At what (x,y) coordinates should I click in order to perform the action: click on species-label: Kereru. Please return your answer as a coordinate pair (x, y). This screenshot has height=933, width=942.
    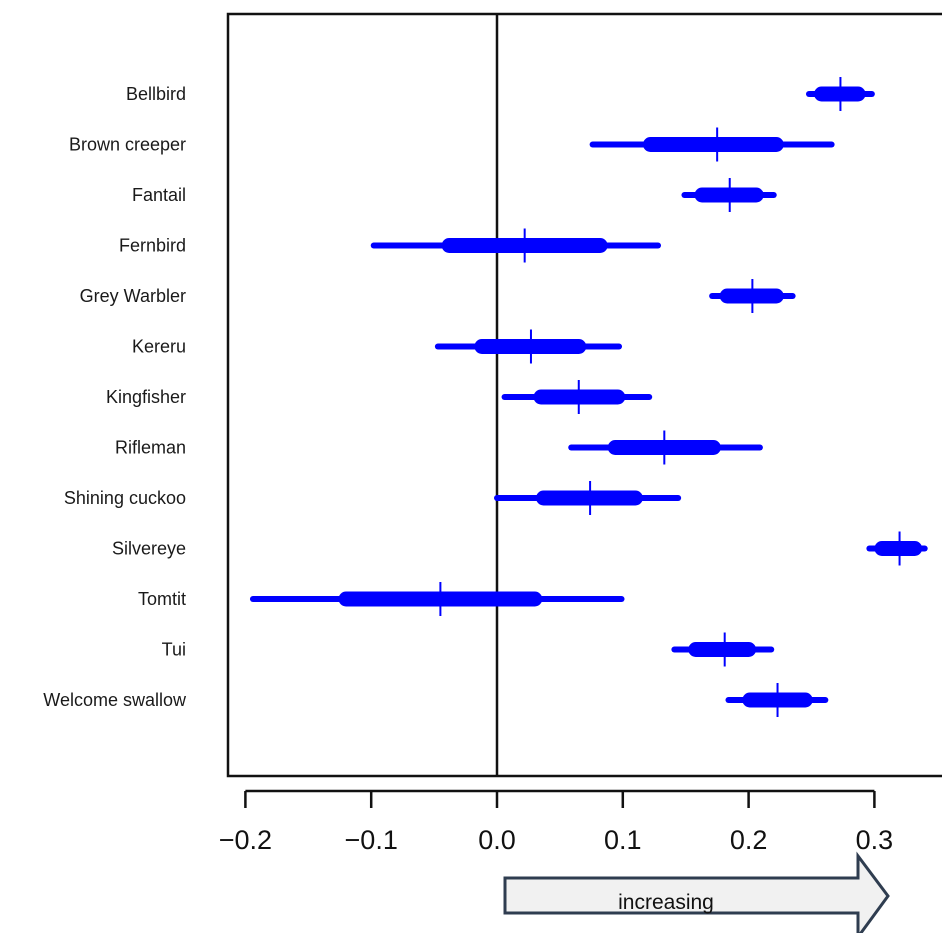
    Looking at the image, I should click on (159, 347).